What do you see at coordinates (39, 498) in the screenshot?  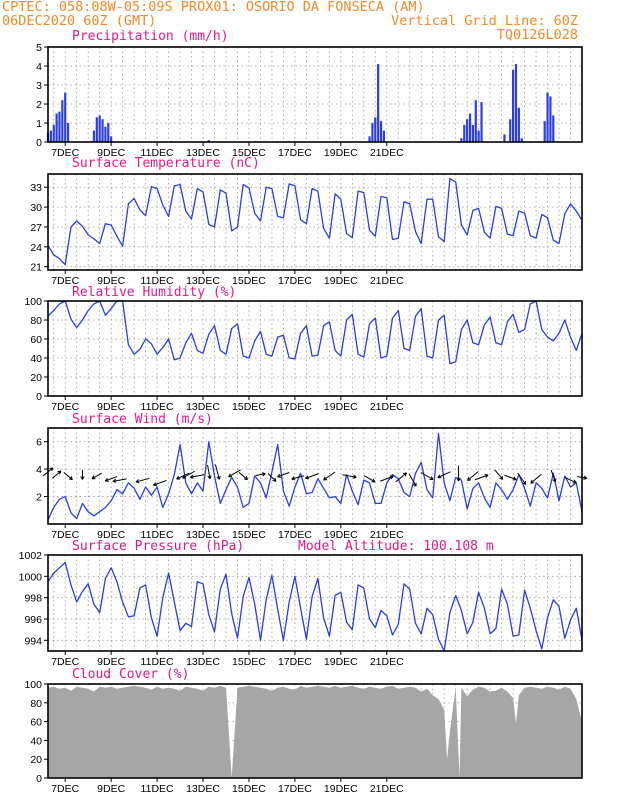 I see `wind-ytick-label: 2` at bounding box center [39, 498].